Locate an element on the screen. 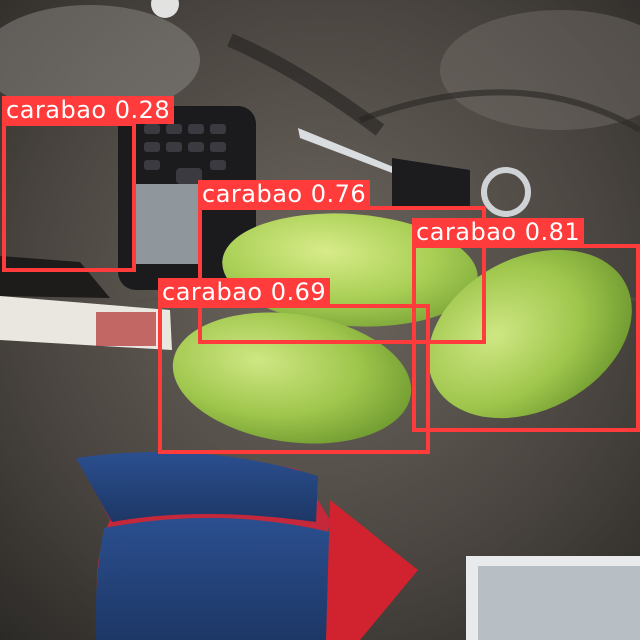  detection-label-2: carabao 0.76 is located at coordinates (284, 194).